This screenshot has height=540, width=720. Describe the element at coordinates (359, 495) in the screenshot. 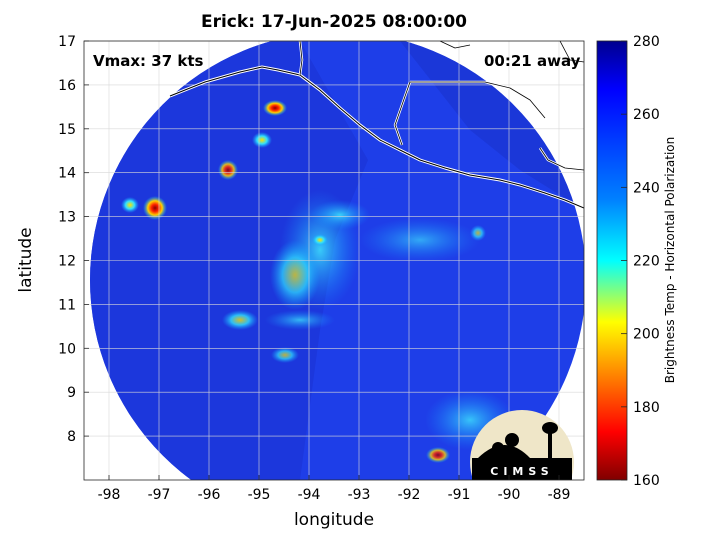

I see `x-tick-label: -93` at that location.